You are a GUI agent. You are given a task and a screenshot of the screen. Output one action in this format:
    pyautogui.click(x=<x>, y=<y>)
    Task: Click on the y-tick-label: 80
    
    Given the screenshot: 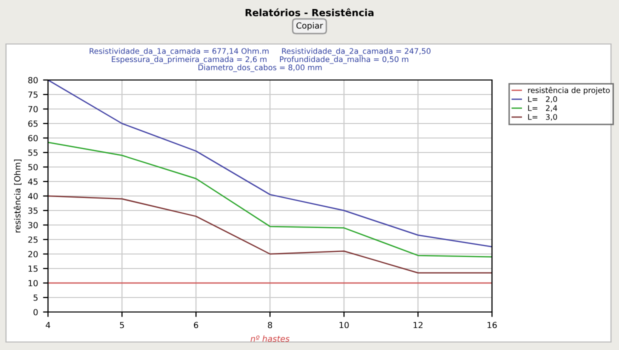 What is the action you would take?
    pyautogui.click(x=33, y=80)
    